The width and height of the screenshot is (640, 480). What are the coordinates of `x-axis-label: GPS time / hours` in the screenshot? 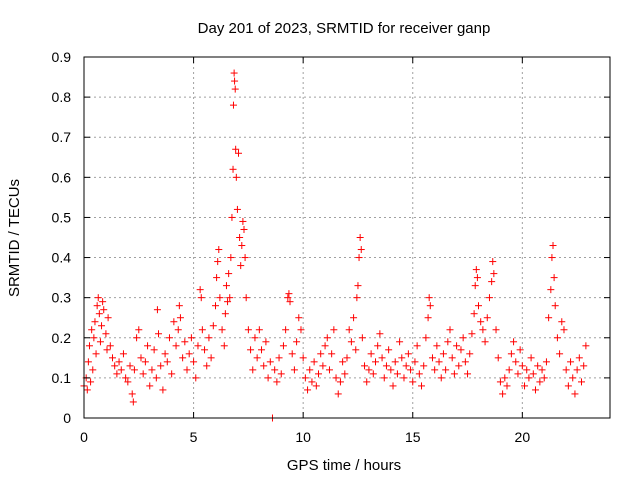 It's located at (344, 465).